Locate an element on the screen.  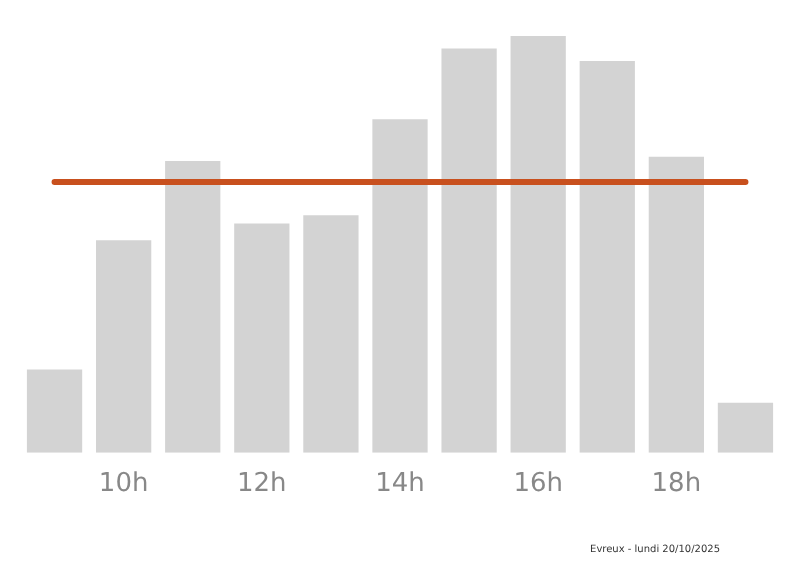
x-tick-label: 12h is located at coordinates (262, 484).